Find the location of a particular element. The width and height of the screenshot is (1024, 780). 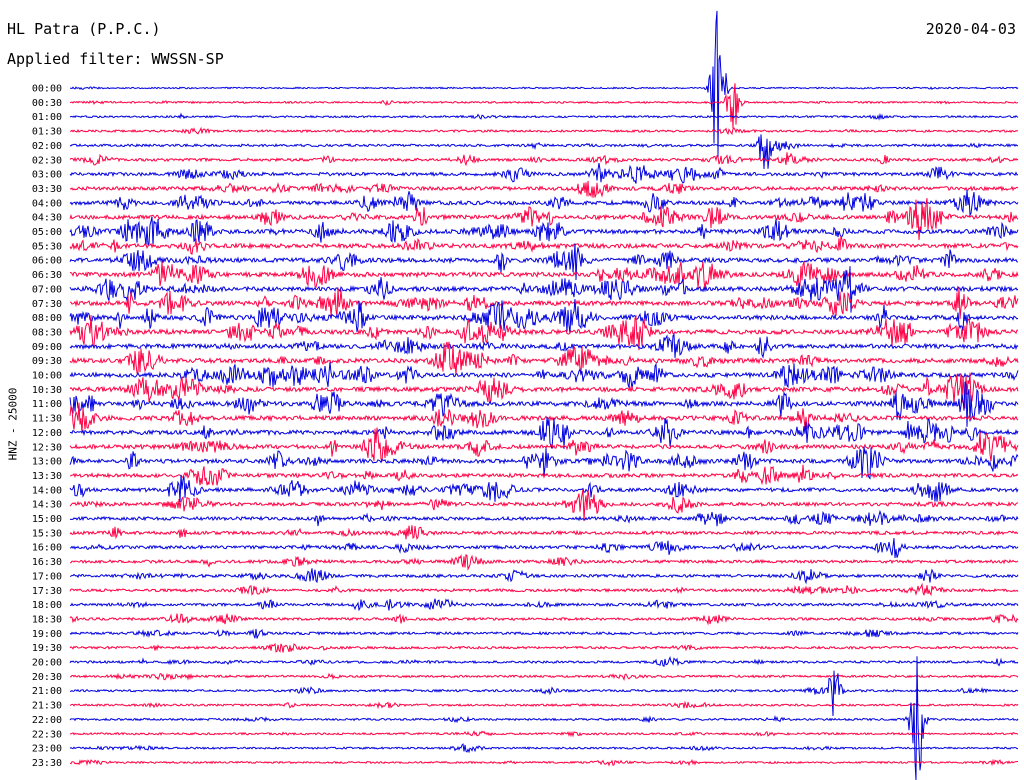

row-label: 16:00 is located at coordinates (47, 548).